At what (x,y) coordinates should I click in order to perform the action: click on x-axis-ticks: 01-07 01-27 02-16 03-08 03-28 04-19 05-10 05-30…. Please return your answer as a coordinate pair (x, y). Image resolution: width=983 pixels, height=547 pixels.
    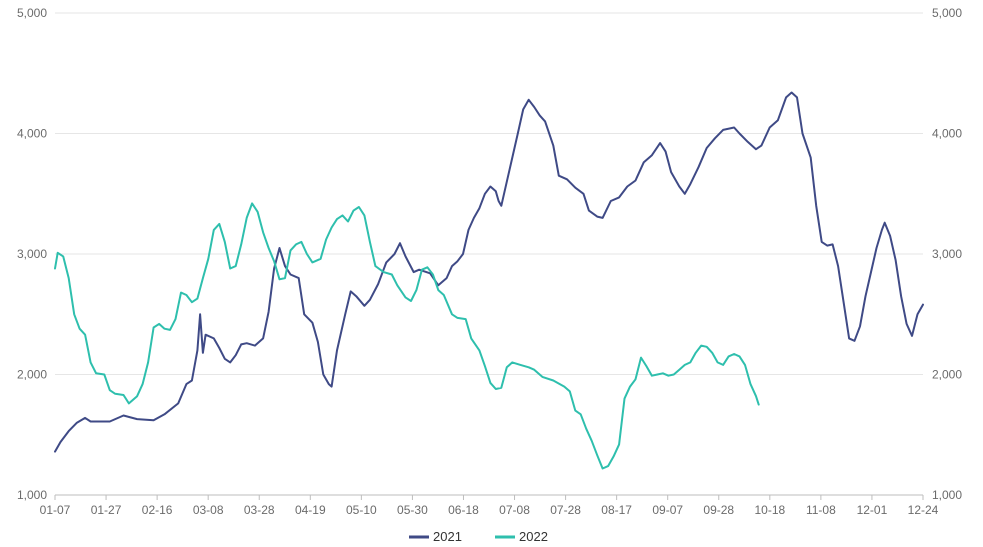
    Looking at the image, I should click on (489, 506).